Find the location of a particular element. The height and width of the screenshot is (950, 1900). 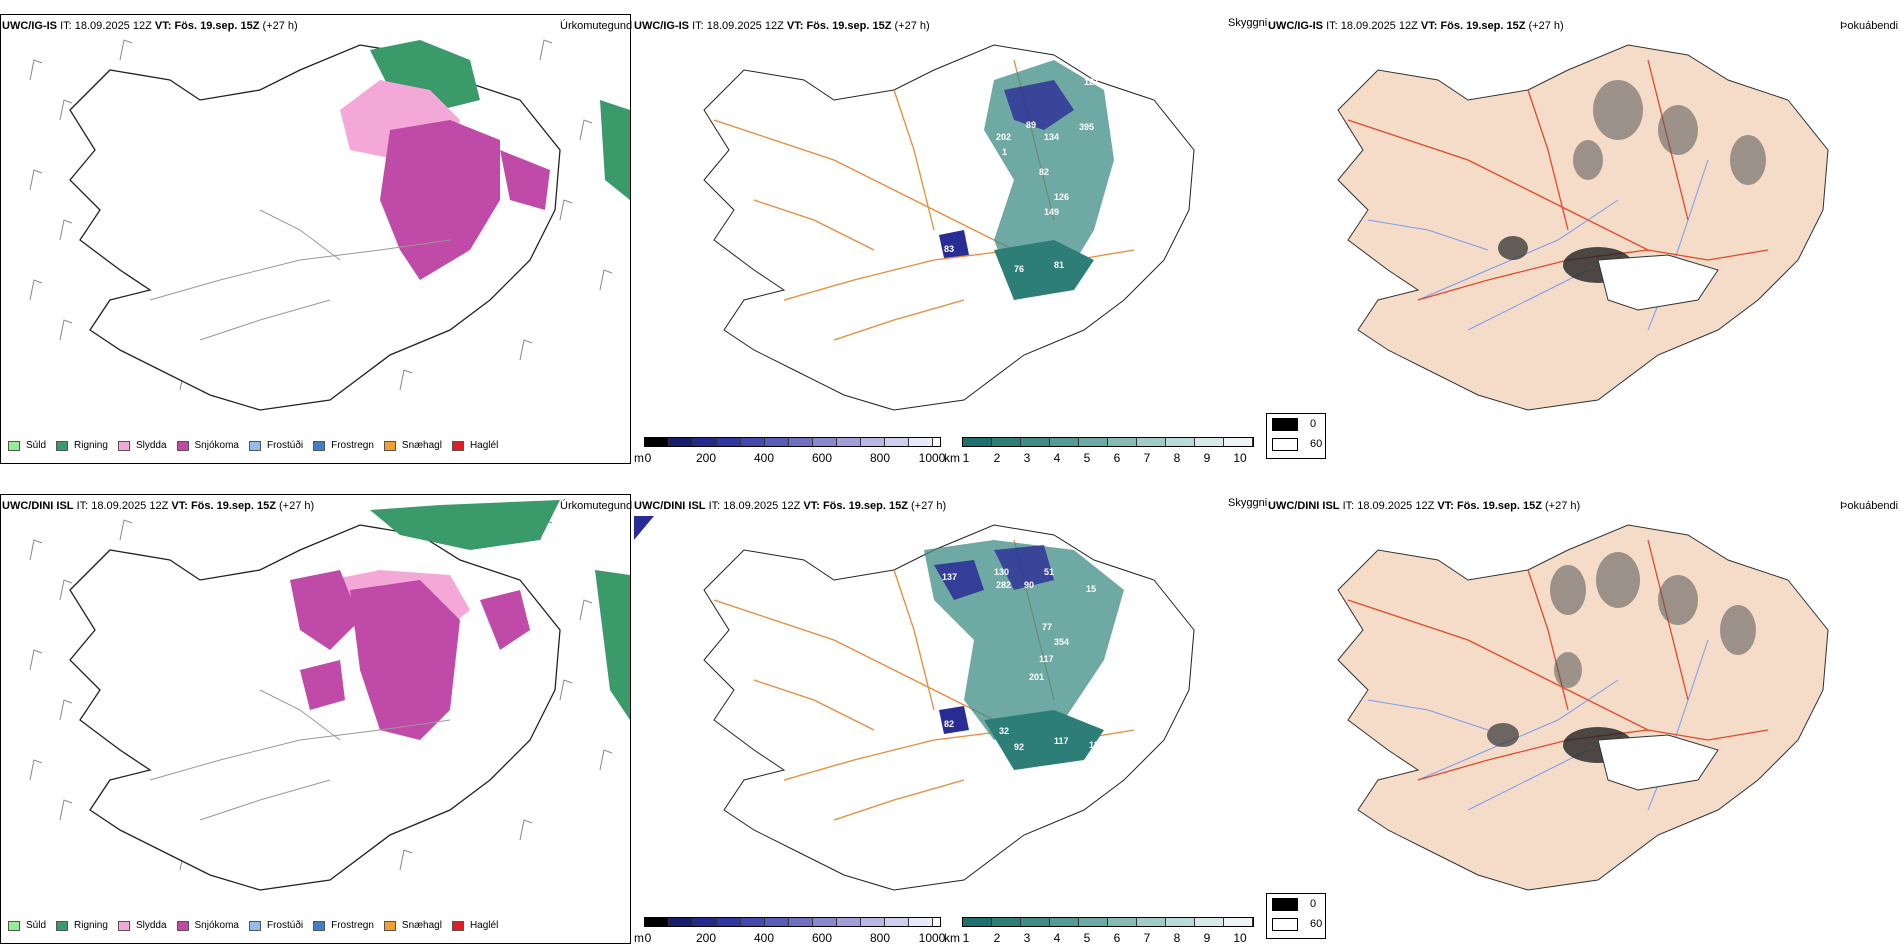

visibility-colorbar-strip is located at coordinates (1108, 442).